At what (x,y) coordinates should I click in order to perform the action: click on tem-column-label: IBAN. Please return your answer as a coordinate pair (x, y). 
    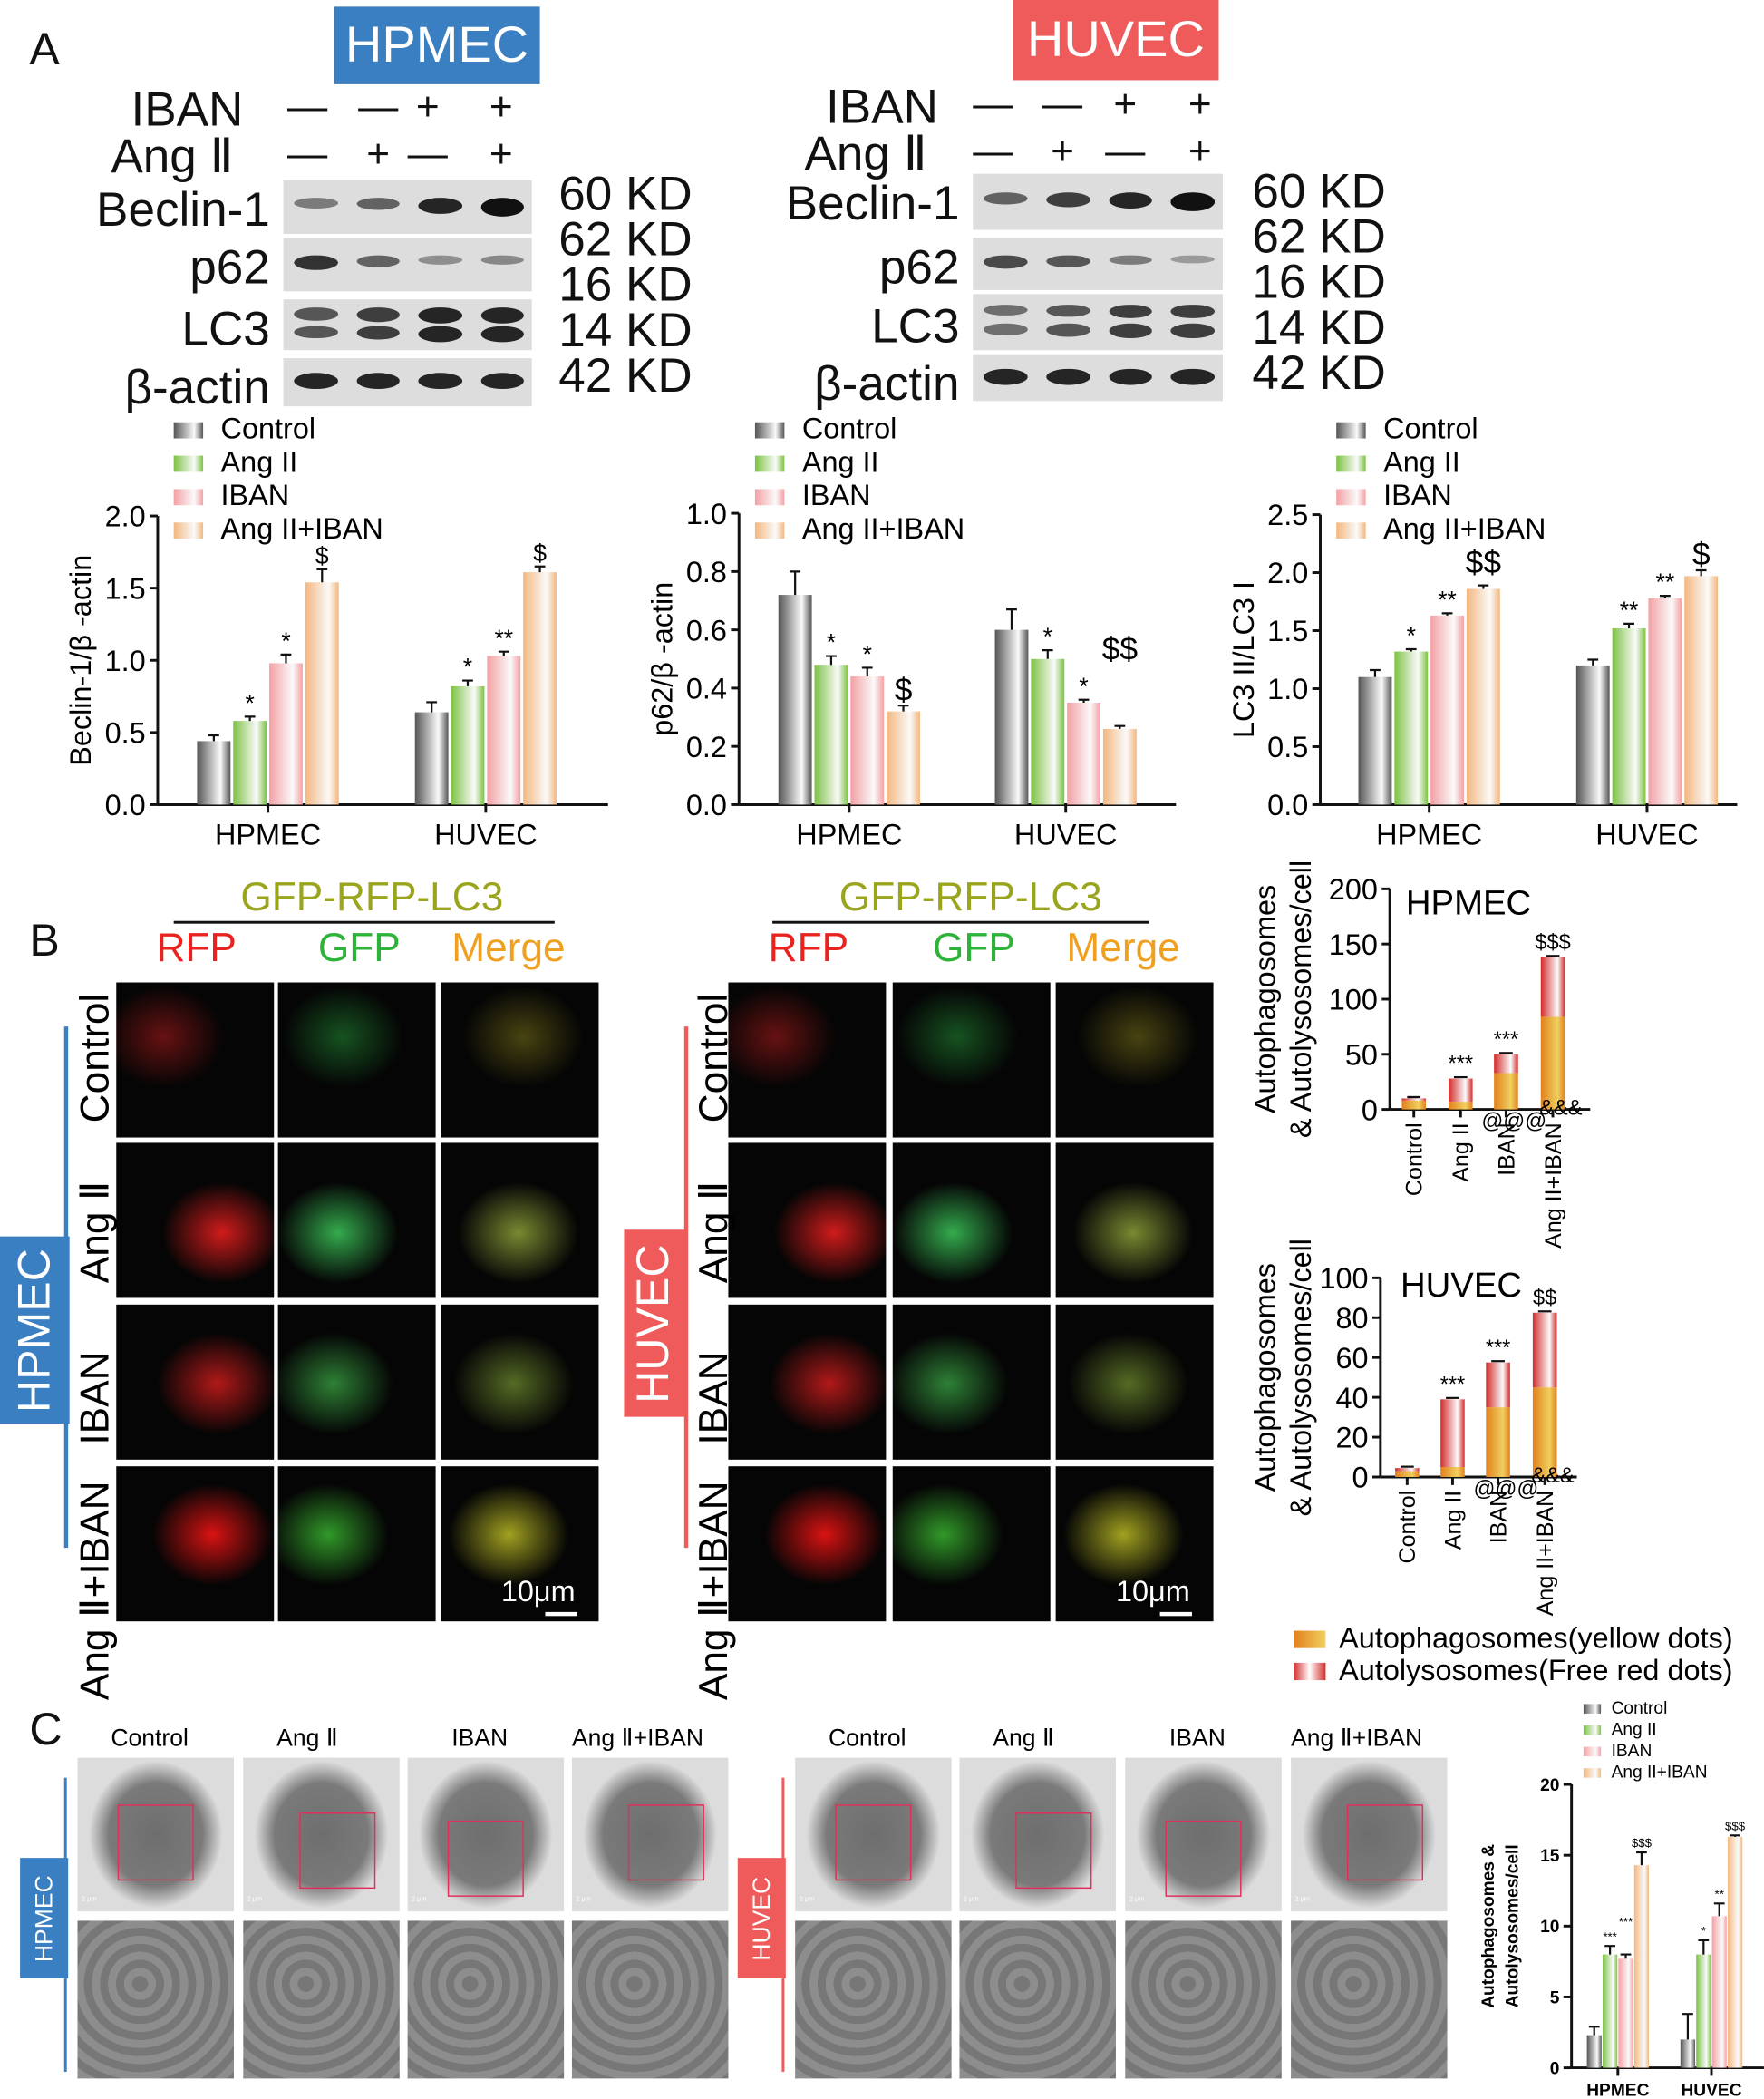
    Looking at the image, I should click on (480, 1738).